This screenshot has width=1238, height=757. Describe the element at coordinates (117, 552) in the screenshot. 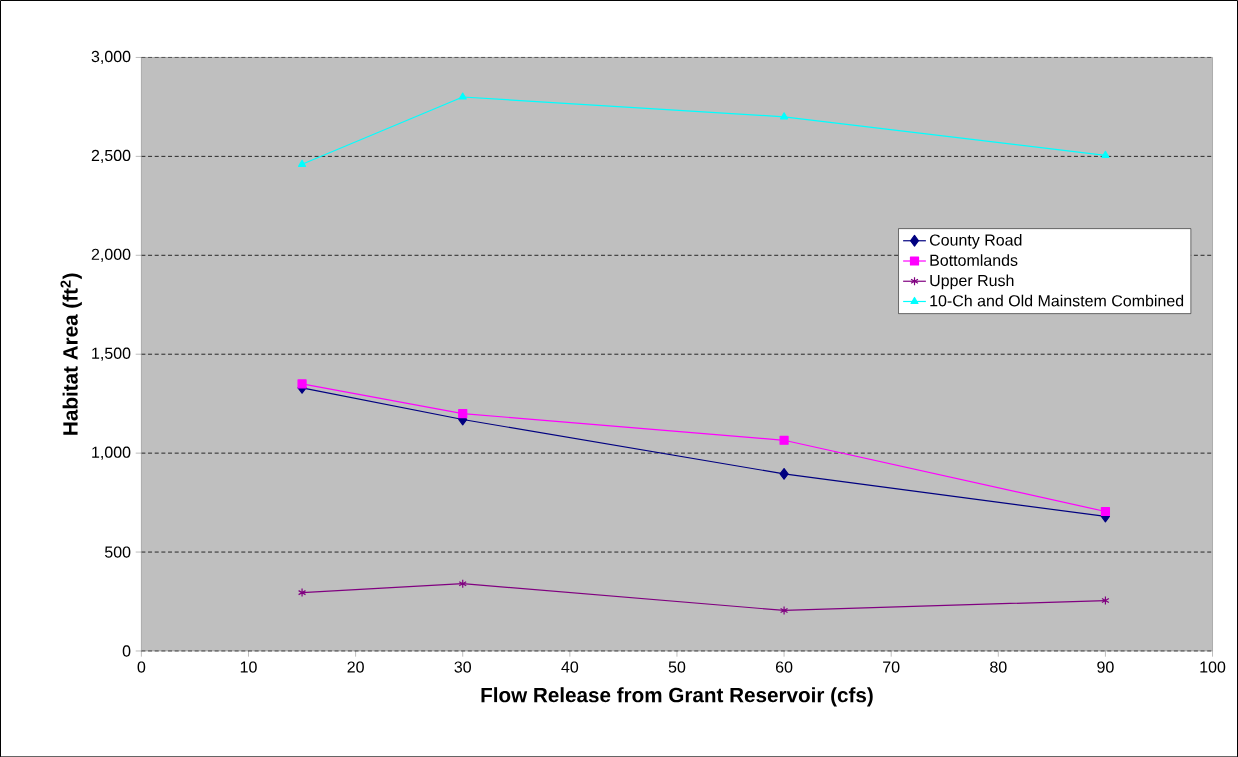

I see `y-tick-label: 500` at that location.